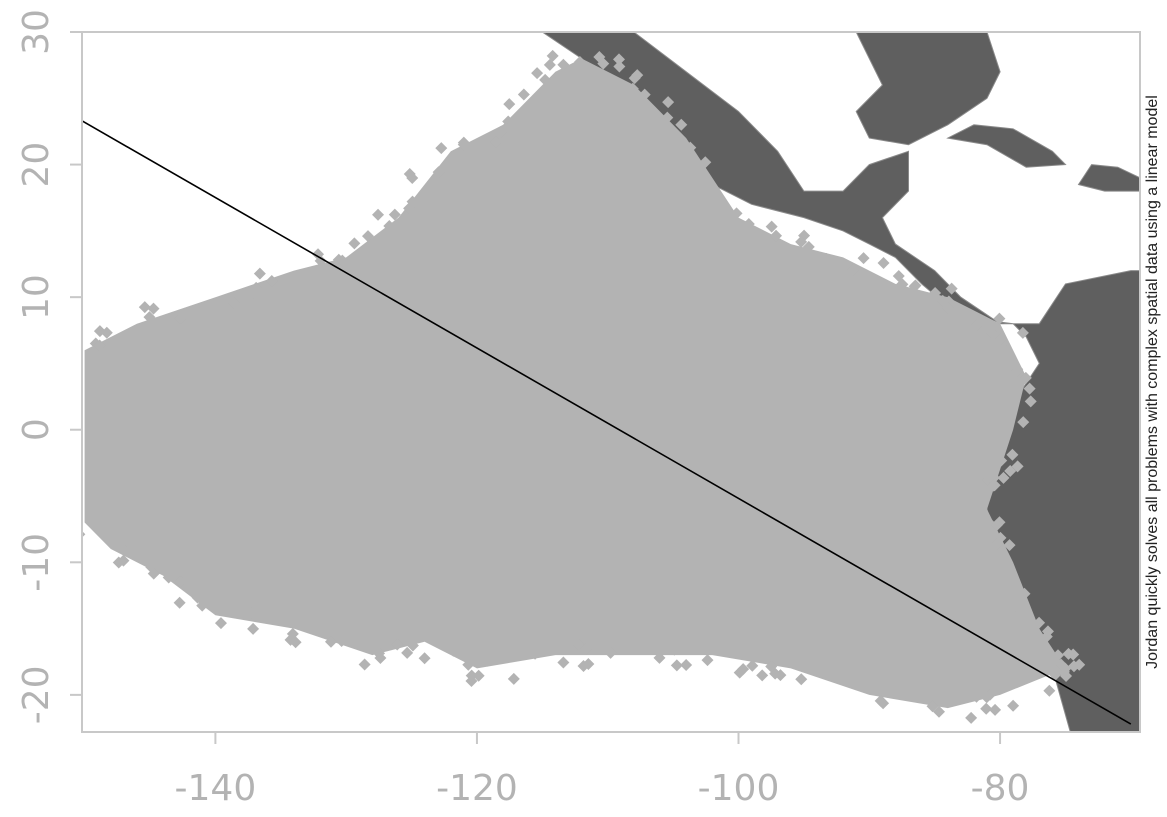 Image resolution: width=1167 pixels, height=817 pixels. I want to click on y-tick-label: 30, so click(36, 32).